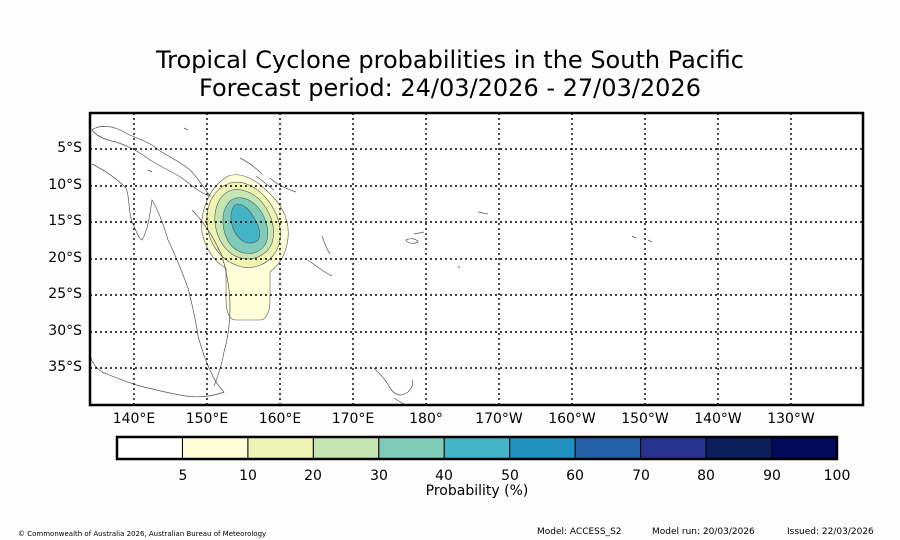 The image size is (900, 540). I want to click on probability-contours, so click(245, 247).